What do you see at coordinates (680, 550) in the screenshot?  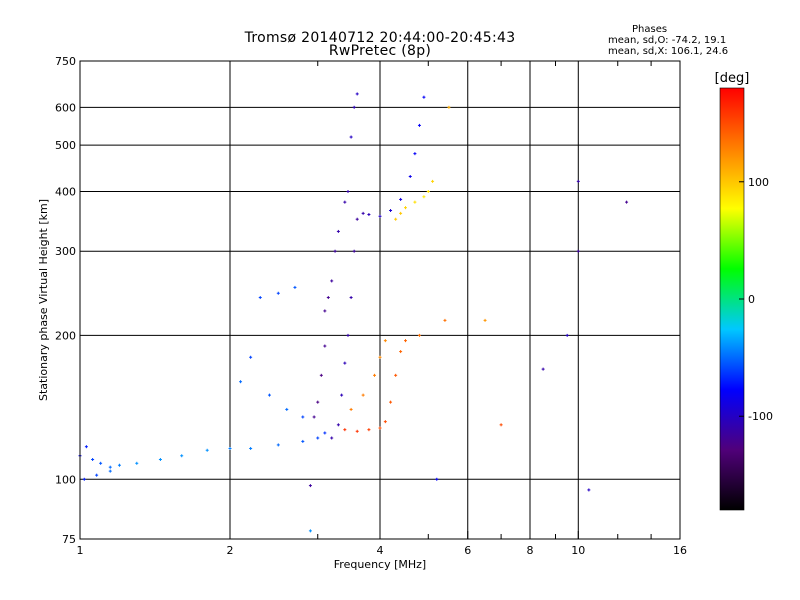 I see `x-tick-label: 16` at bounding box center [680, 550].